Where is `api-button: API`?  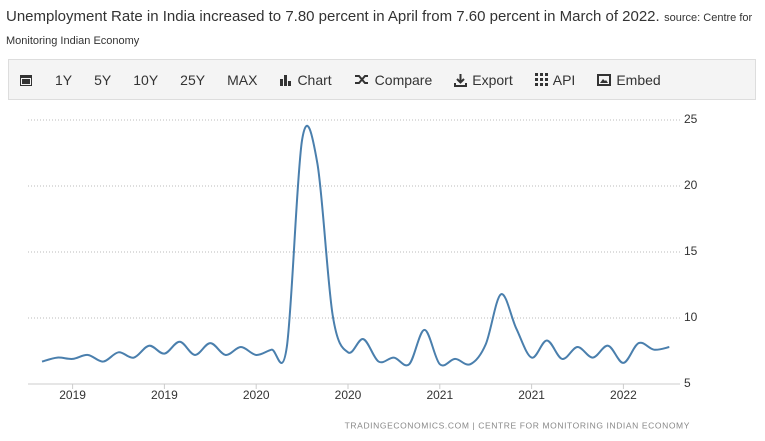
api-button: API is located at coordinates (555, 79).